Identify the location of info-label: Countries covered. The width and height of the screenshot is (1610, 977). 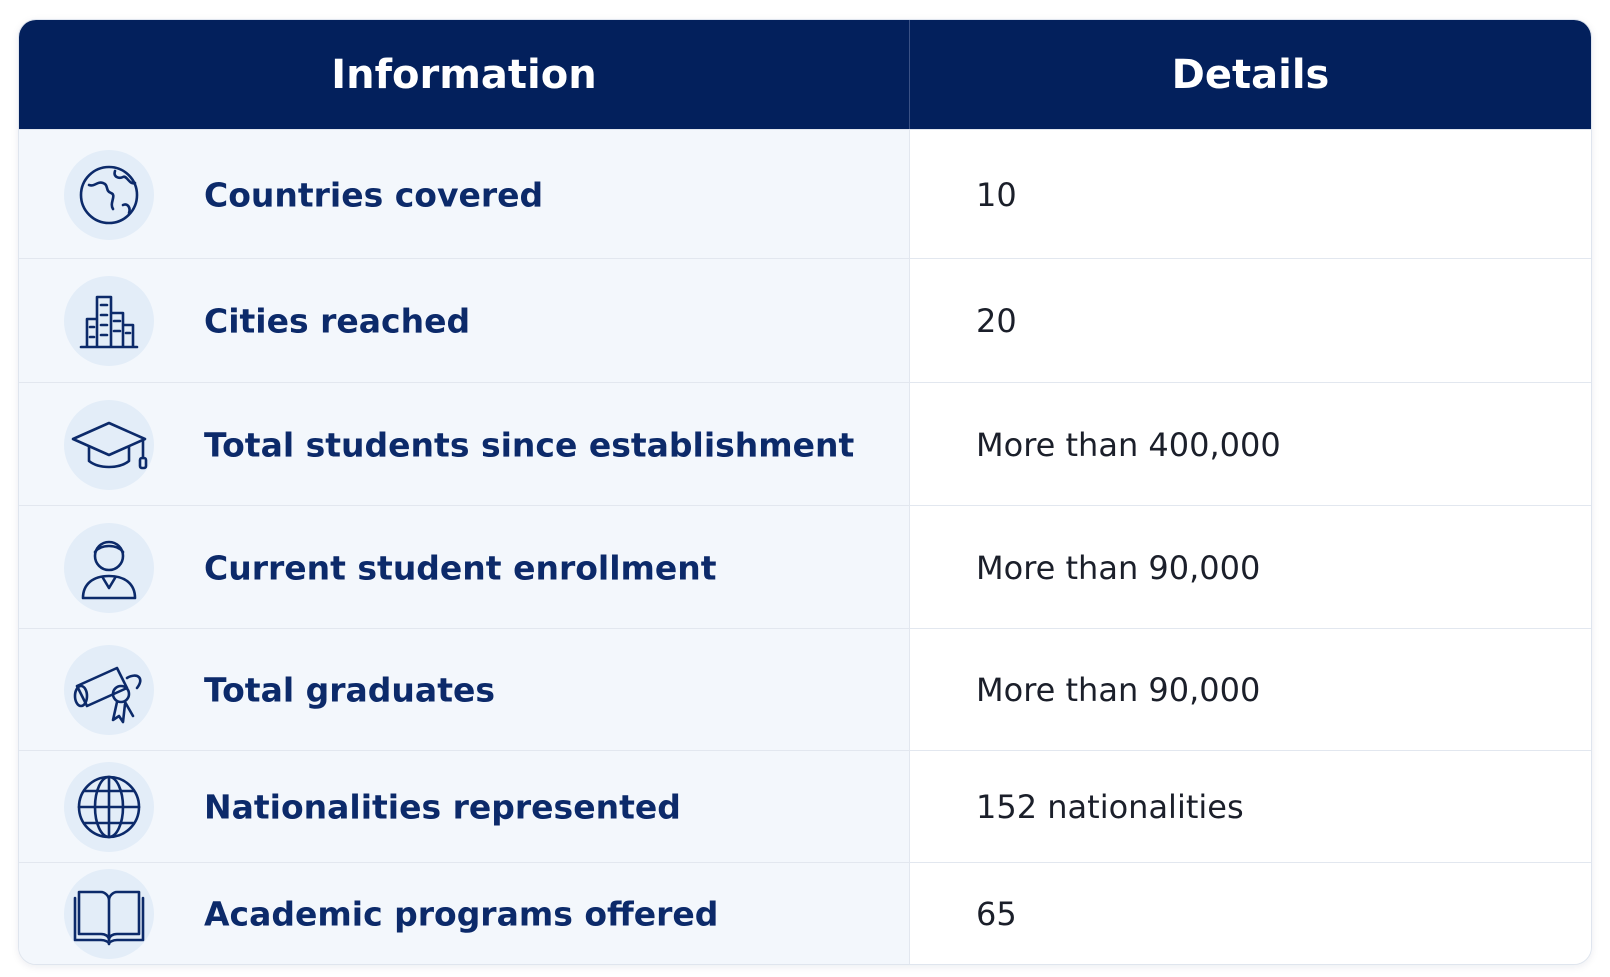
(374, 194).